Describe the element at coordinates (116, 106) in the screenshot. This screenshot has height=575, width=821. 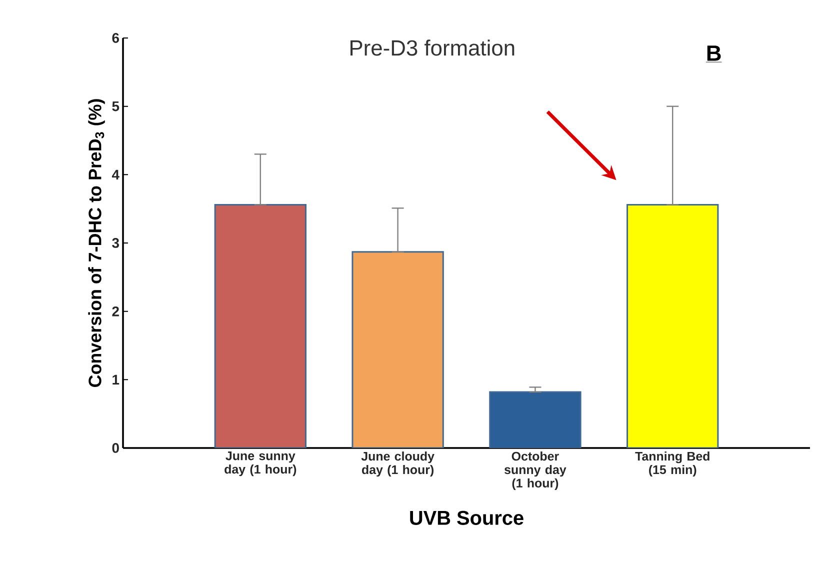
I see `y-tick-label: 5` at that location.